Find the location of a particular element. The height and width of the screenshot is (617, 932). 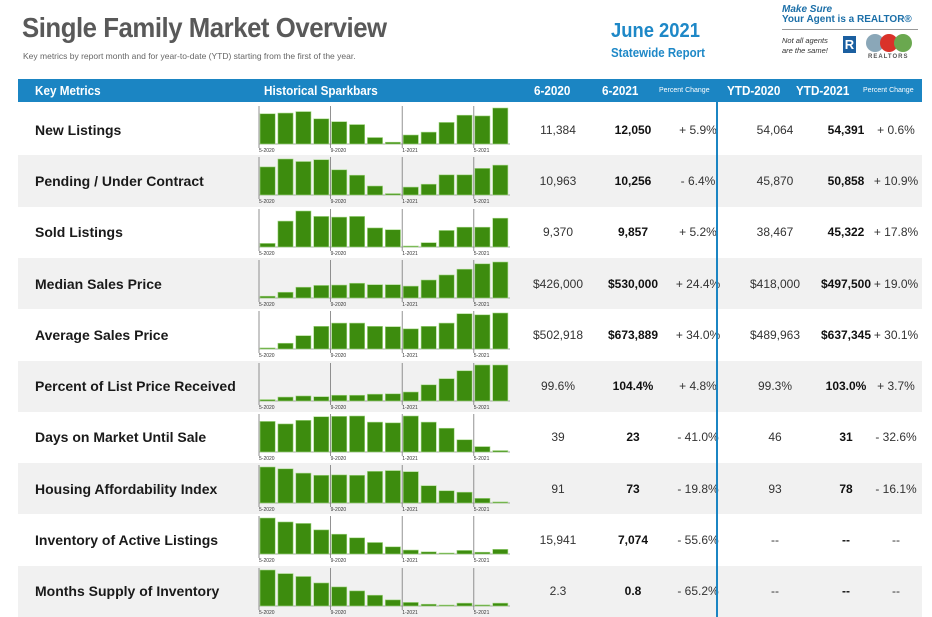

value-6-2021: 10,256 is located at coordinates (633, 180).